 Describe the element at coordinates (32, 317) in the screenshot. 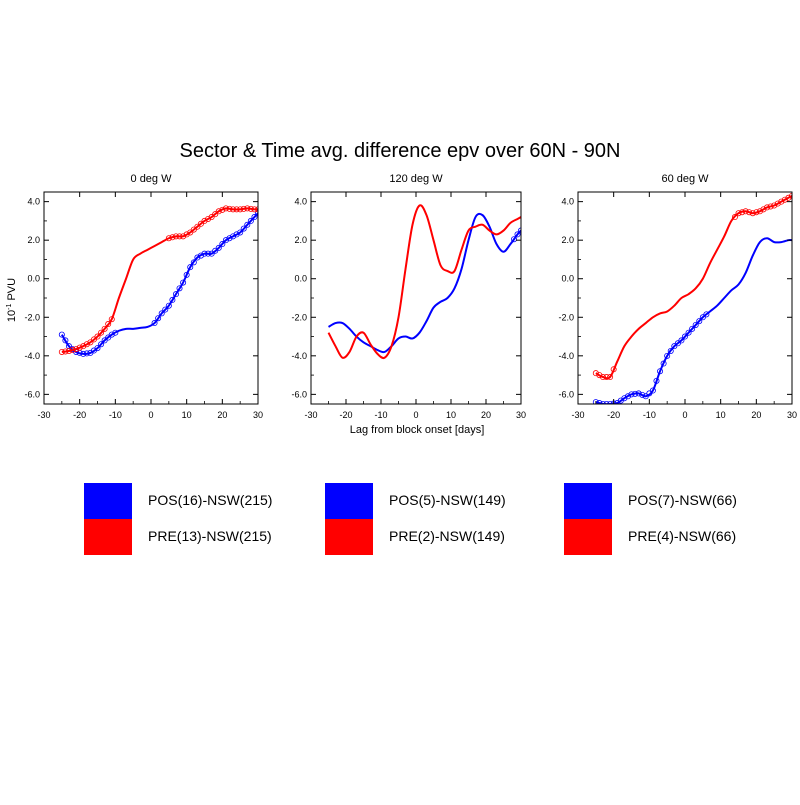

I see `y-tick-label: -2.0` at that location.